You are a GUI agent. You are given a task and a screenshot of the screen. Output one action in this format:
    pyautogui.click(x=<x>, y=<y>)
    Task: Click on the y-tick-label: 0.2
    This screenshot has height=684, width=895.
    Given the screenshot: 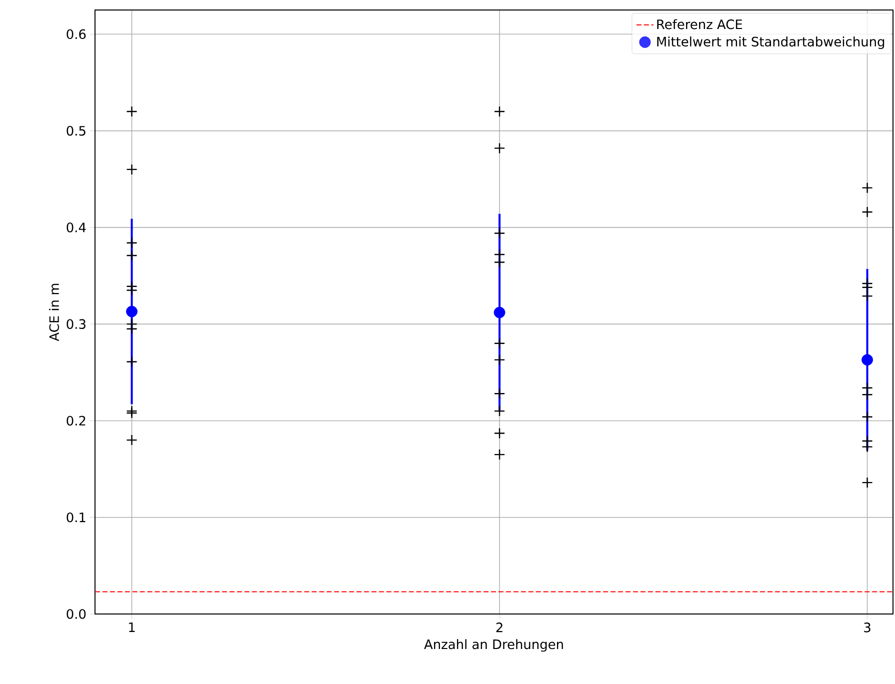 What is the action you would take?
    pyautogui.click(x=76, y=421)
    